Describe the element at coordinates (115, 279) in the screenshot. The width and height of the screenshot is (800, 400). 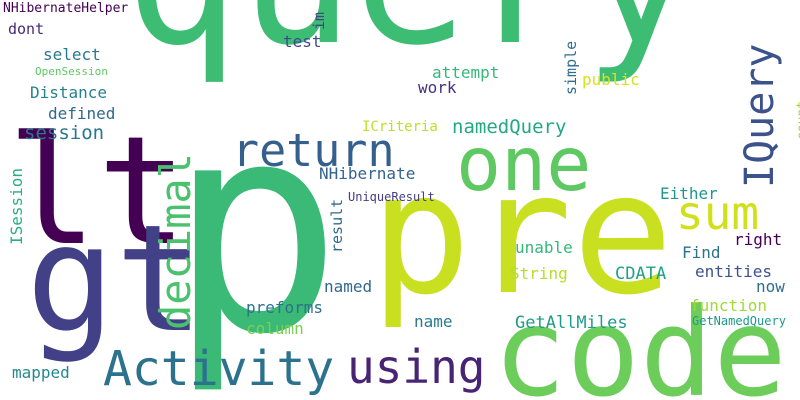
I see `word-gt: gt` at that location.